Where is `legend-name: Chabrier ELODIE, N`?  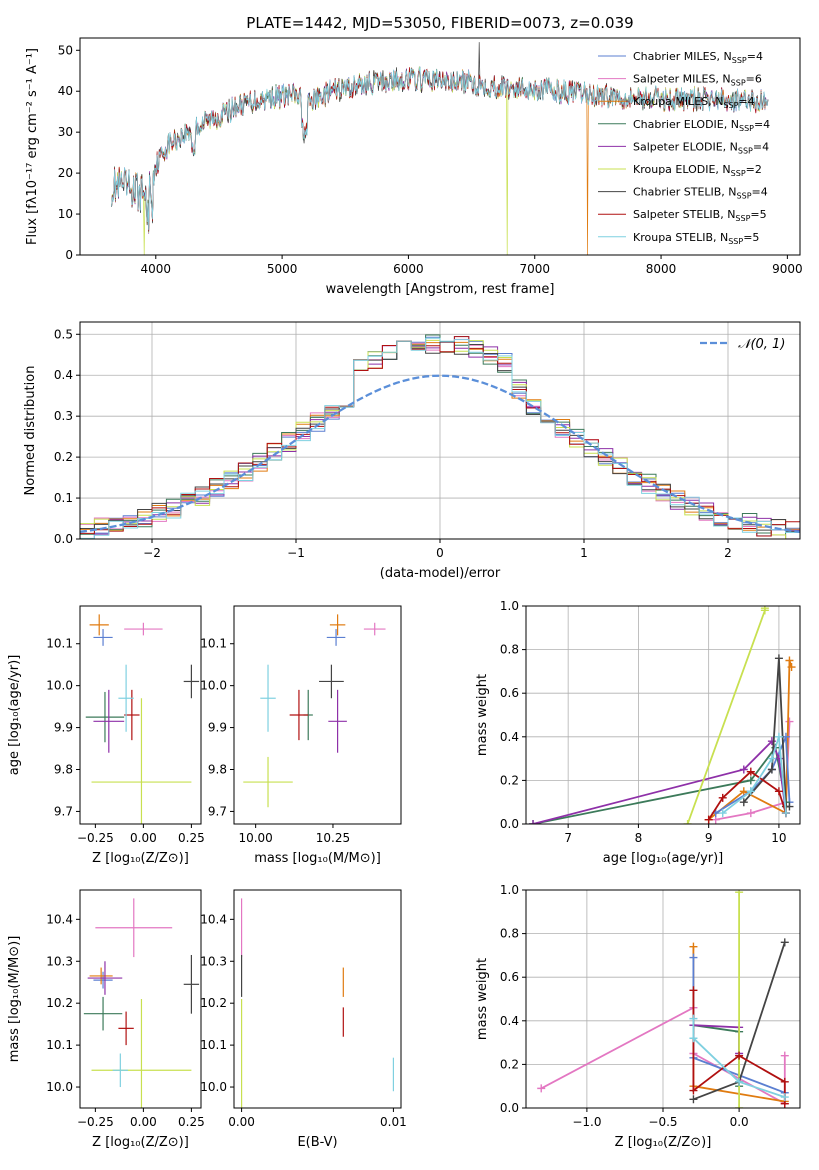 legend-name: Chabrier ELODIE, N is located at coordinates (686, 124).